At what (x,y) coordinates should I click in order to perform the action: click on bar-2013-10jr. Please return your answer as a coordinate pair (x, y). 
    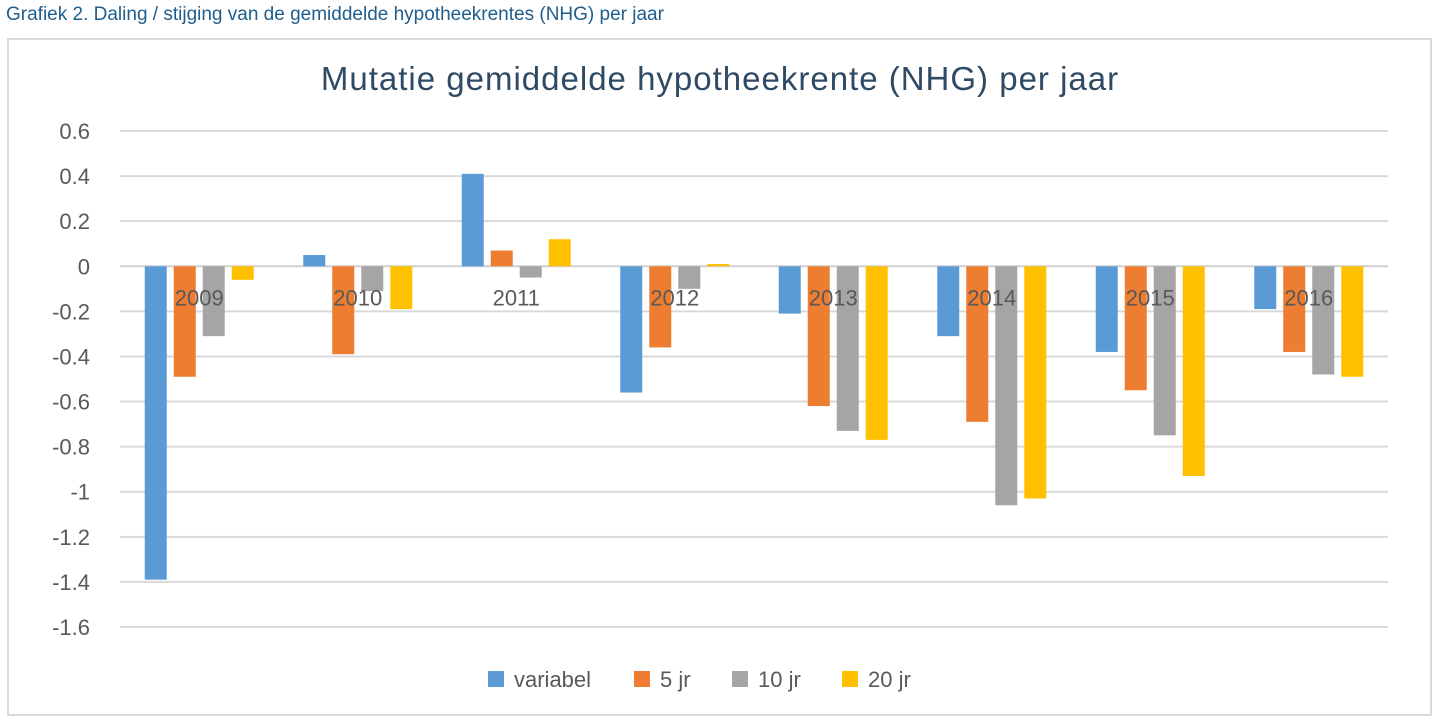
    Looking at the image, I should click on (847, 348).